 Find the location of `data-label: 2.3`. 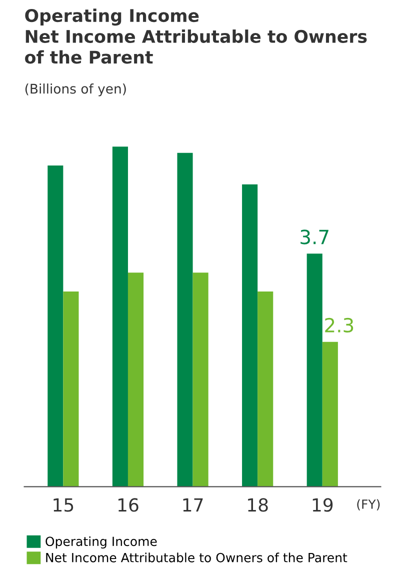

data-label: 2.3 is located at coordinates (339, 325).